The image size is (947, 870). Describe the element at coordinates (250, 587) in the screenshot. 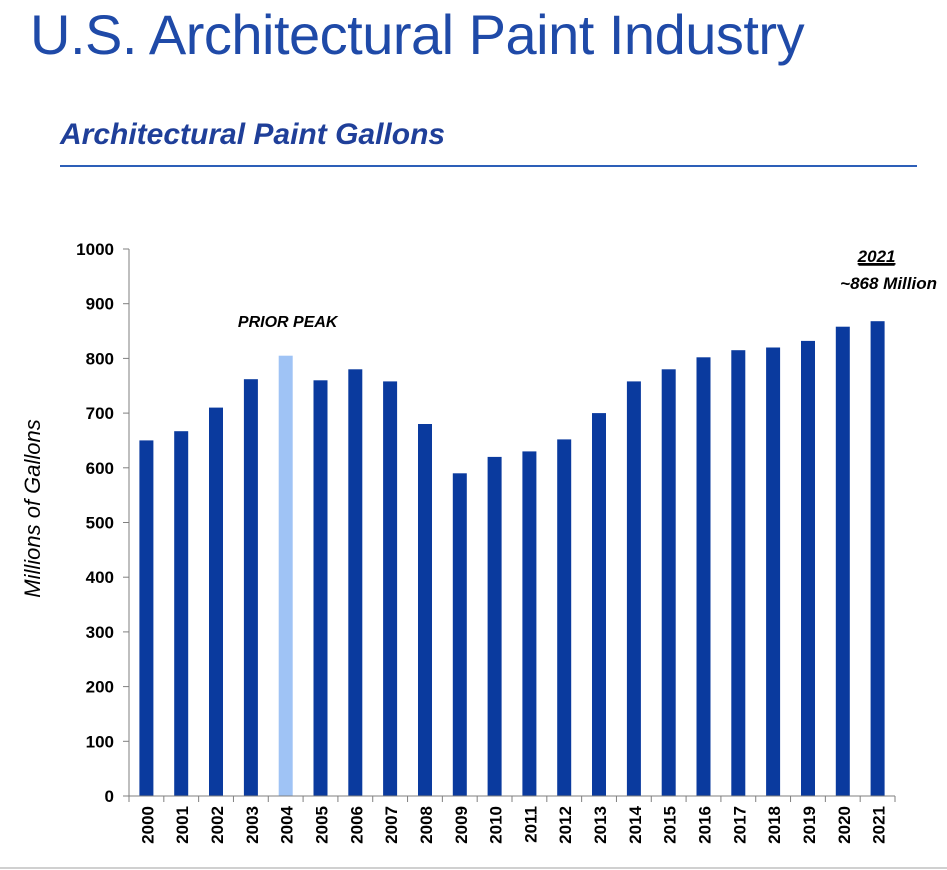

I see `bar-2003` at that location.